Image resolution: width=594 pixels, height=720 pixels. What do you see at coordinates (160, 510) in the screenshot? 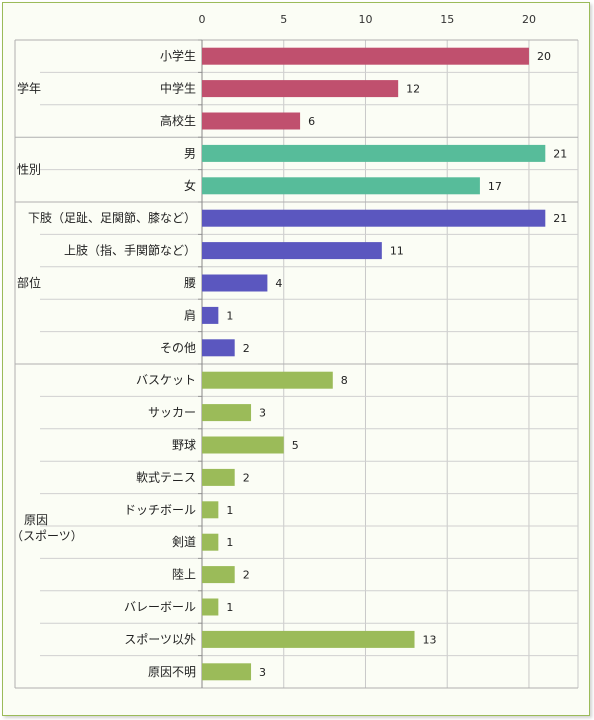
I see `category-label: ドッチボール` at bounding box center [160, 510].